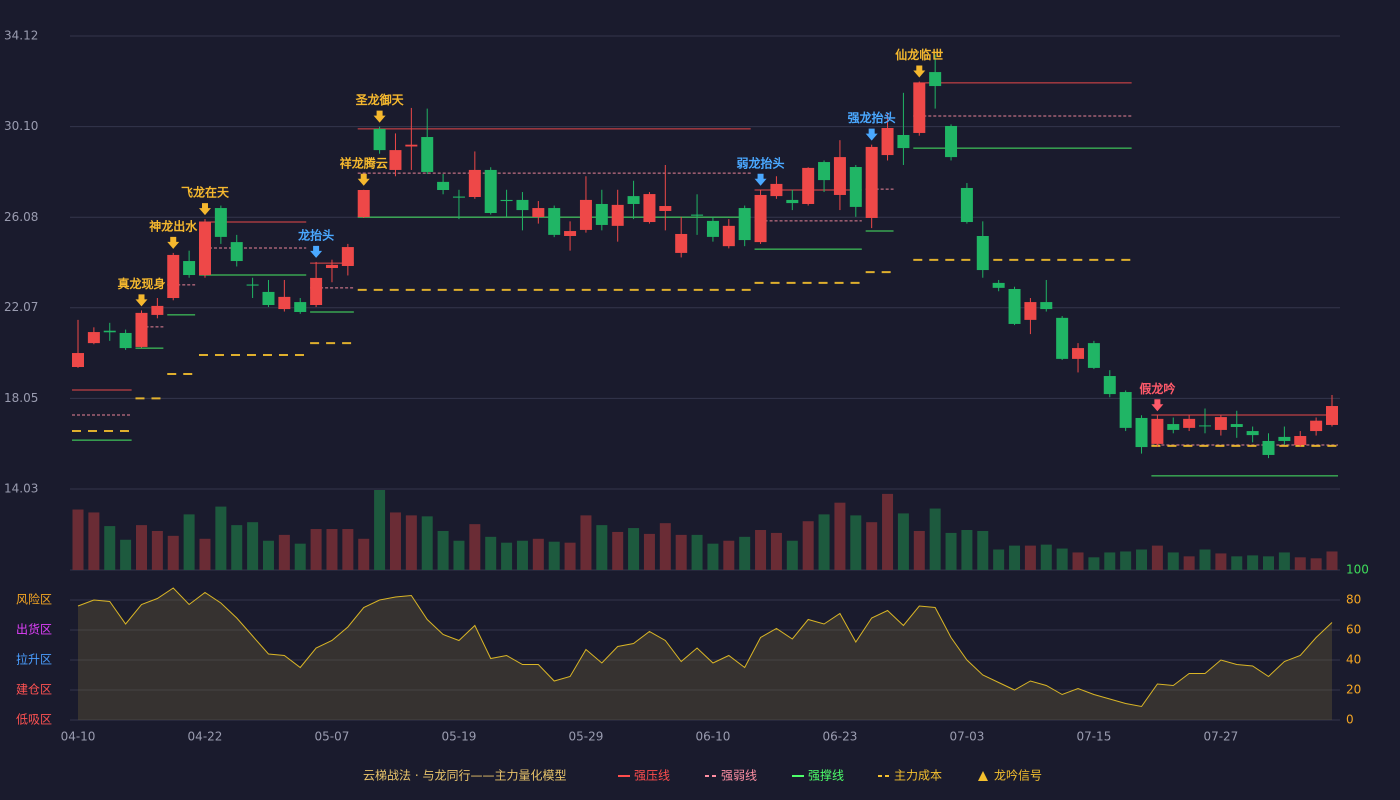 The width and height of the screenshot is (1400, 800). Describe the element at coordinates (1093, 737) in the screenshot. I see `x-tick-label: 07-15` at that location.